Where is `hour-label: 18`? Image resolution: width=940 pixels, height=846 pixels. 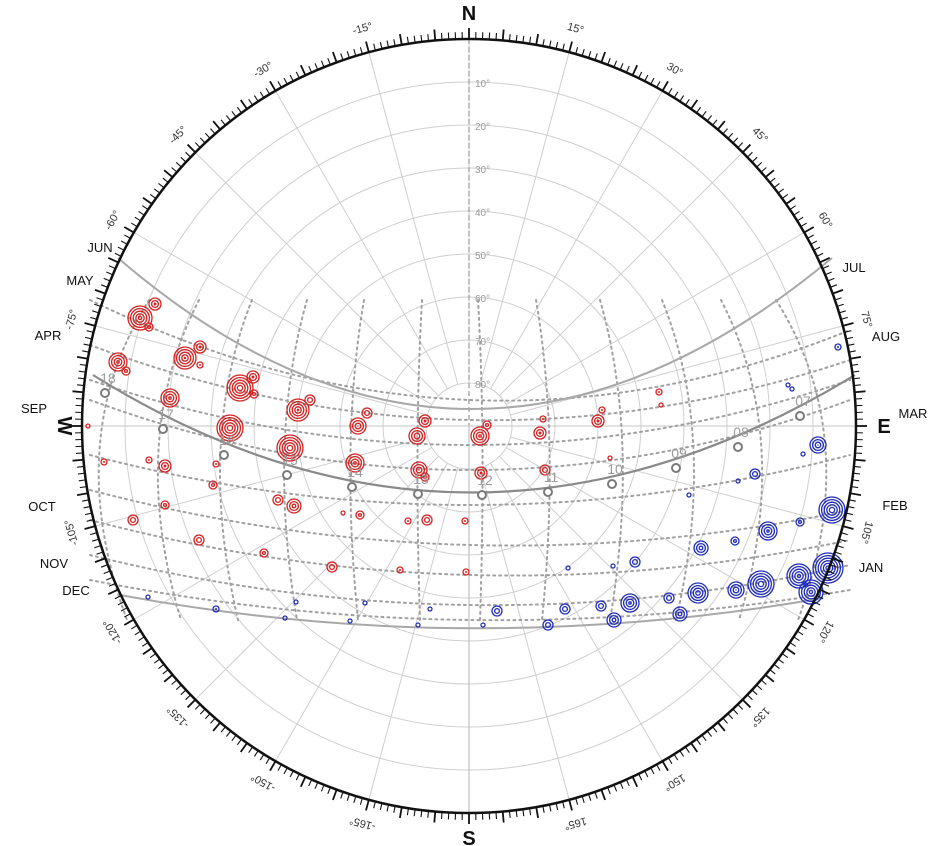
hour-label: 18 is located at coordinates (108, 378).